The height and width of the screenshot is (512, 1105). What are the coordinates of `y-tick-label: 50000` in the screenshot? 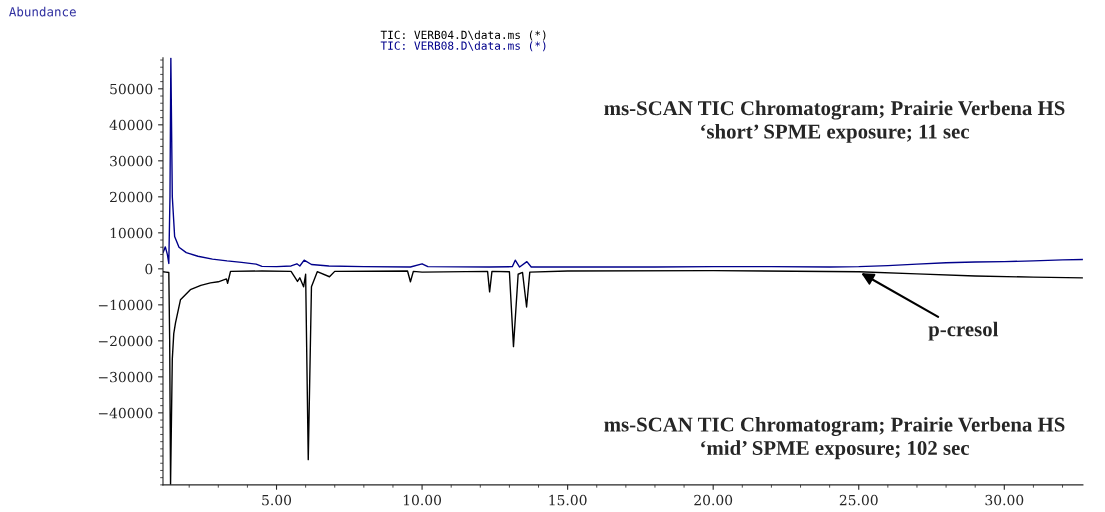 It's located at (131, 89).